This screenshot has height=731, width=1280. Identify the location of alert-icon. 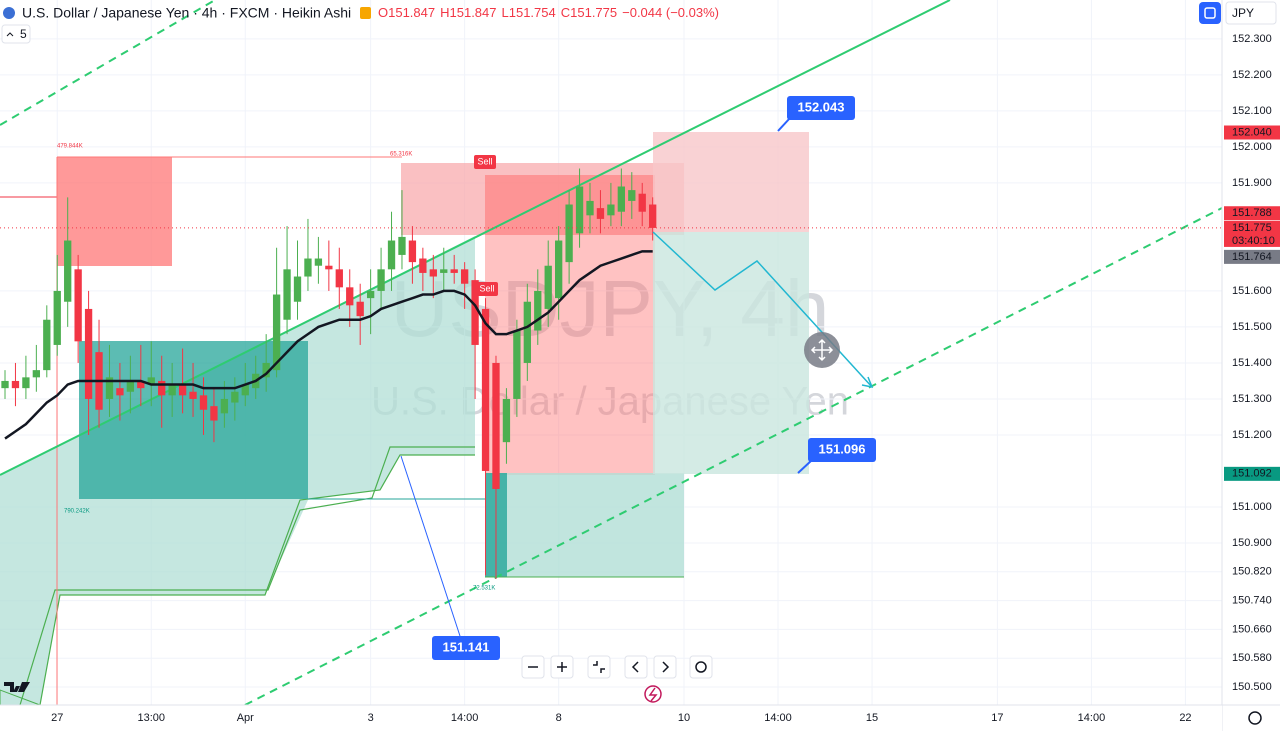
(653, 694).